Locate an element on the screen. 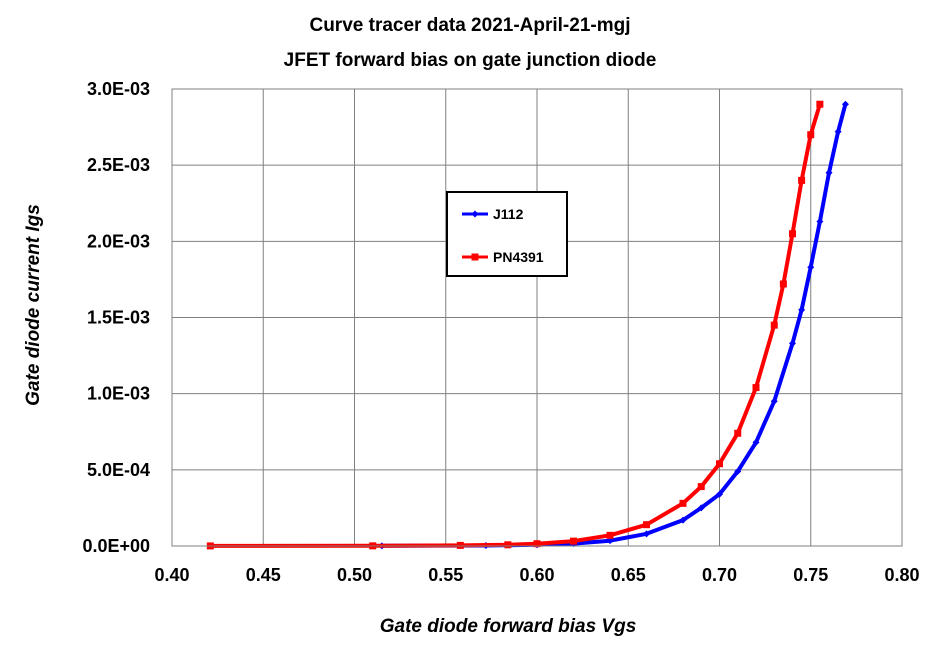  x-tick-label: 0.65 is located at coordinates (628, 575).